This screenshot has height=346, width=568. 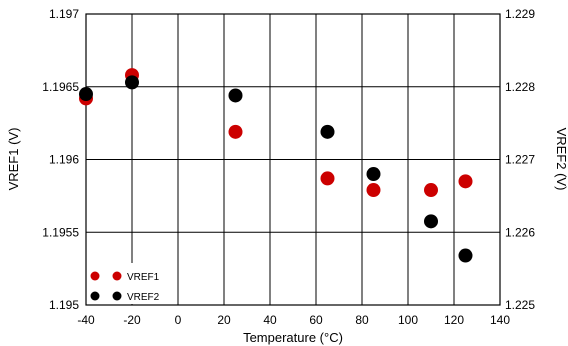 I want to click on y-right-axis-title: VREF2 (V), so click(x=561, y=159).